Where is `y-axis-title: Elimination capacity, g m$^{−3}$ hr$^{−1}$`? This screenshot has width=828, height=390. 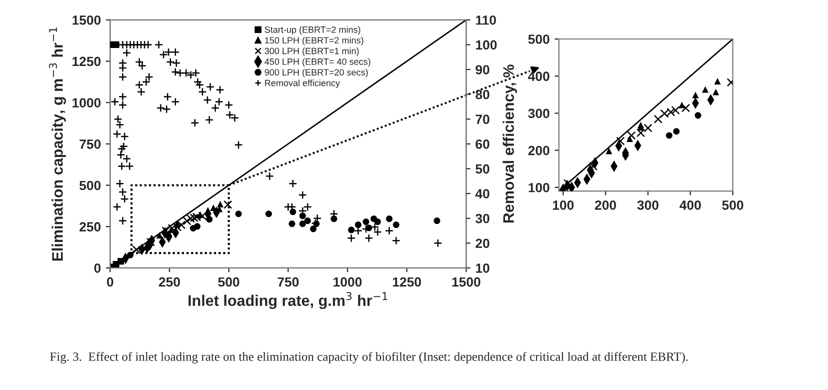
y-axis-title: Elimination capacity, g m$^{−3}$ hr$^{−1}$ is located at coordinates (57, 144).